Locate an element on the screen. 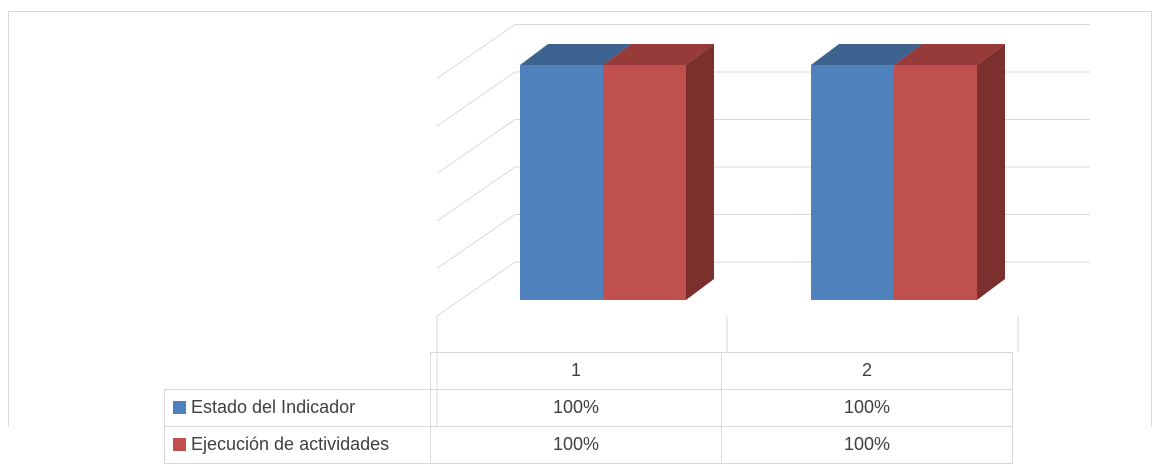  category-label: 1 is located at coordinates (576, 371).